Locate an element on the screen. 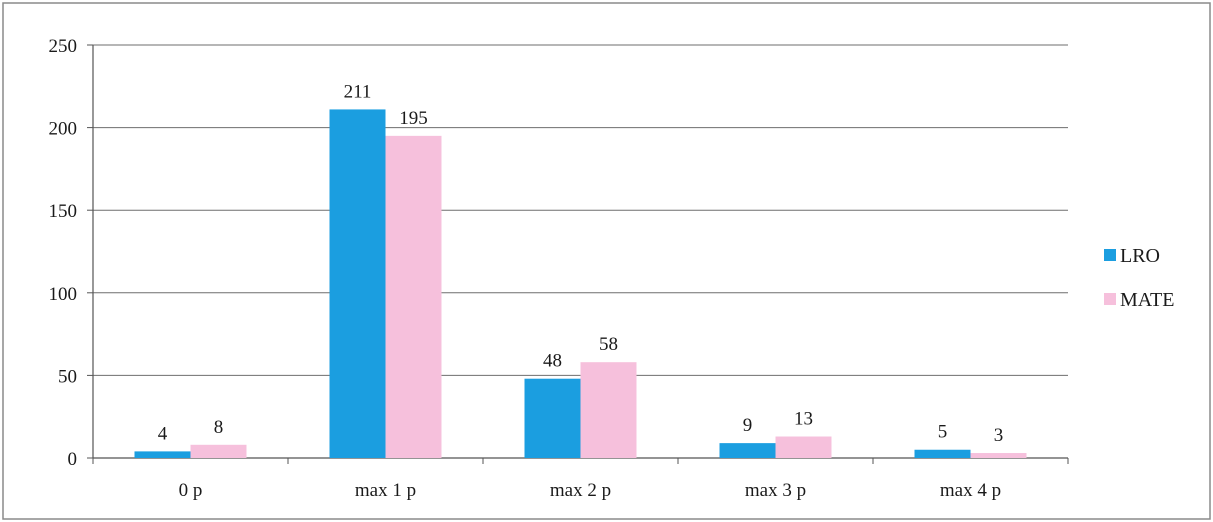 This screenshot has height=522, width=1213. y-tick-label: 150 is located at coordinates (63, 211).